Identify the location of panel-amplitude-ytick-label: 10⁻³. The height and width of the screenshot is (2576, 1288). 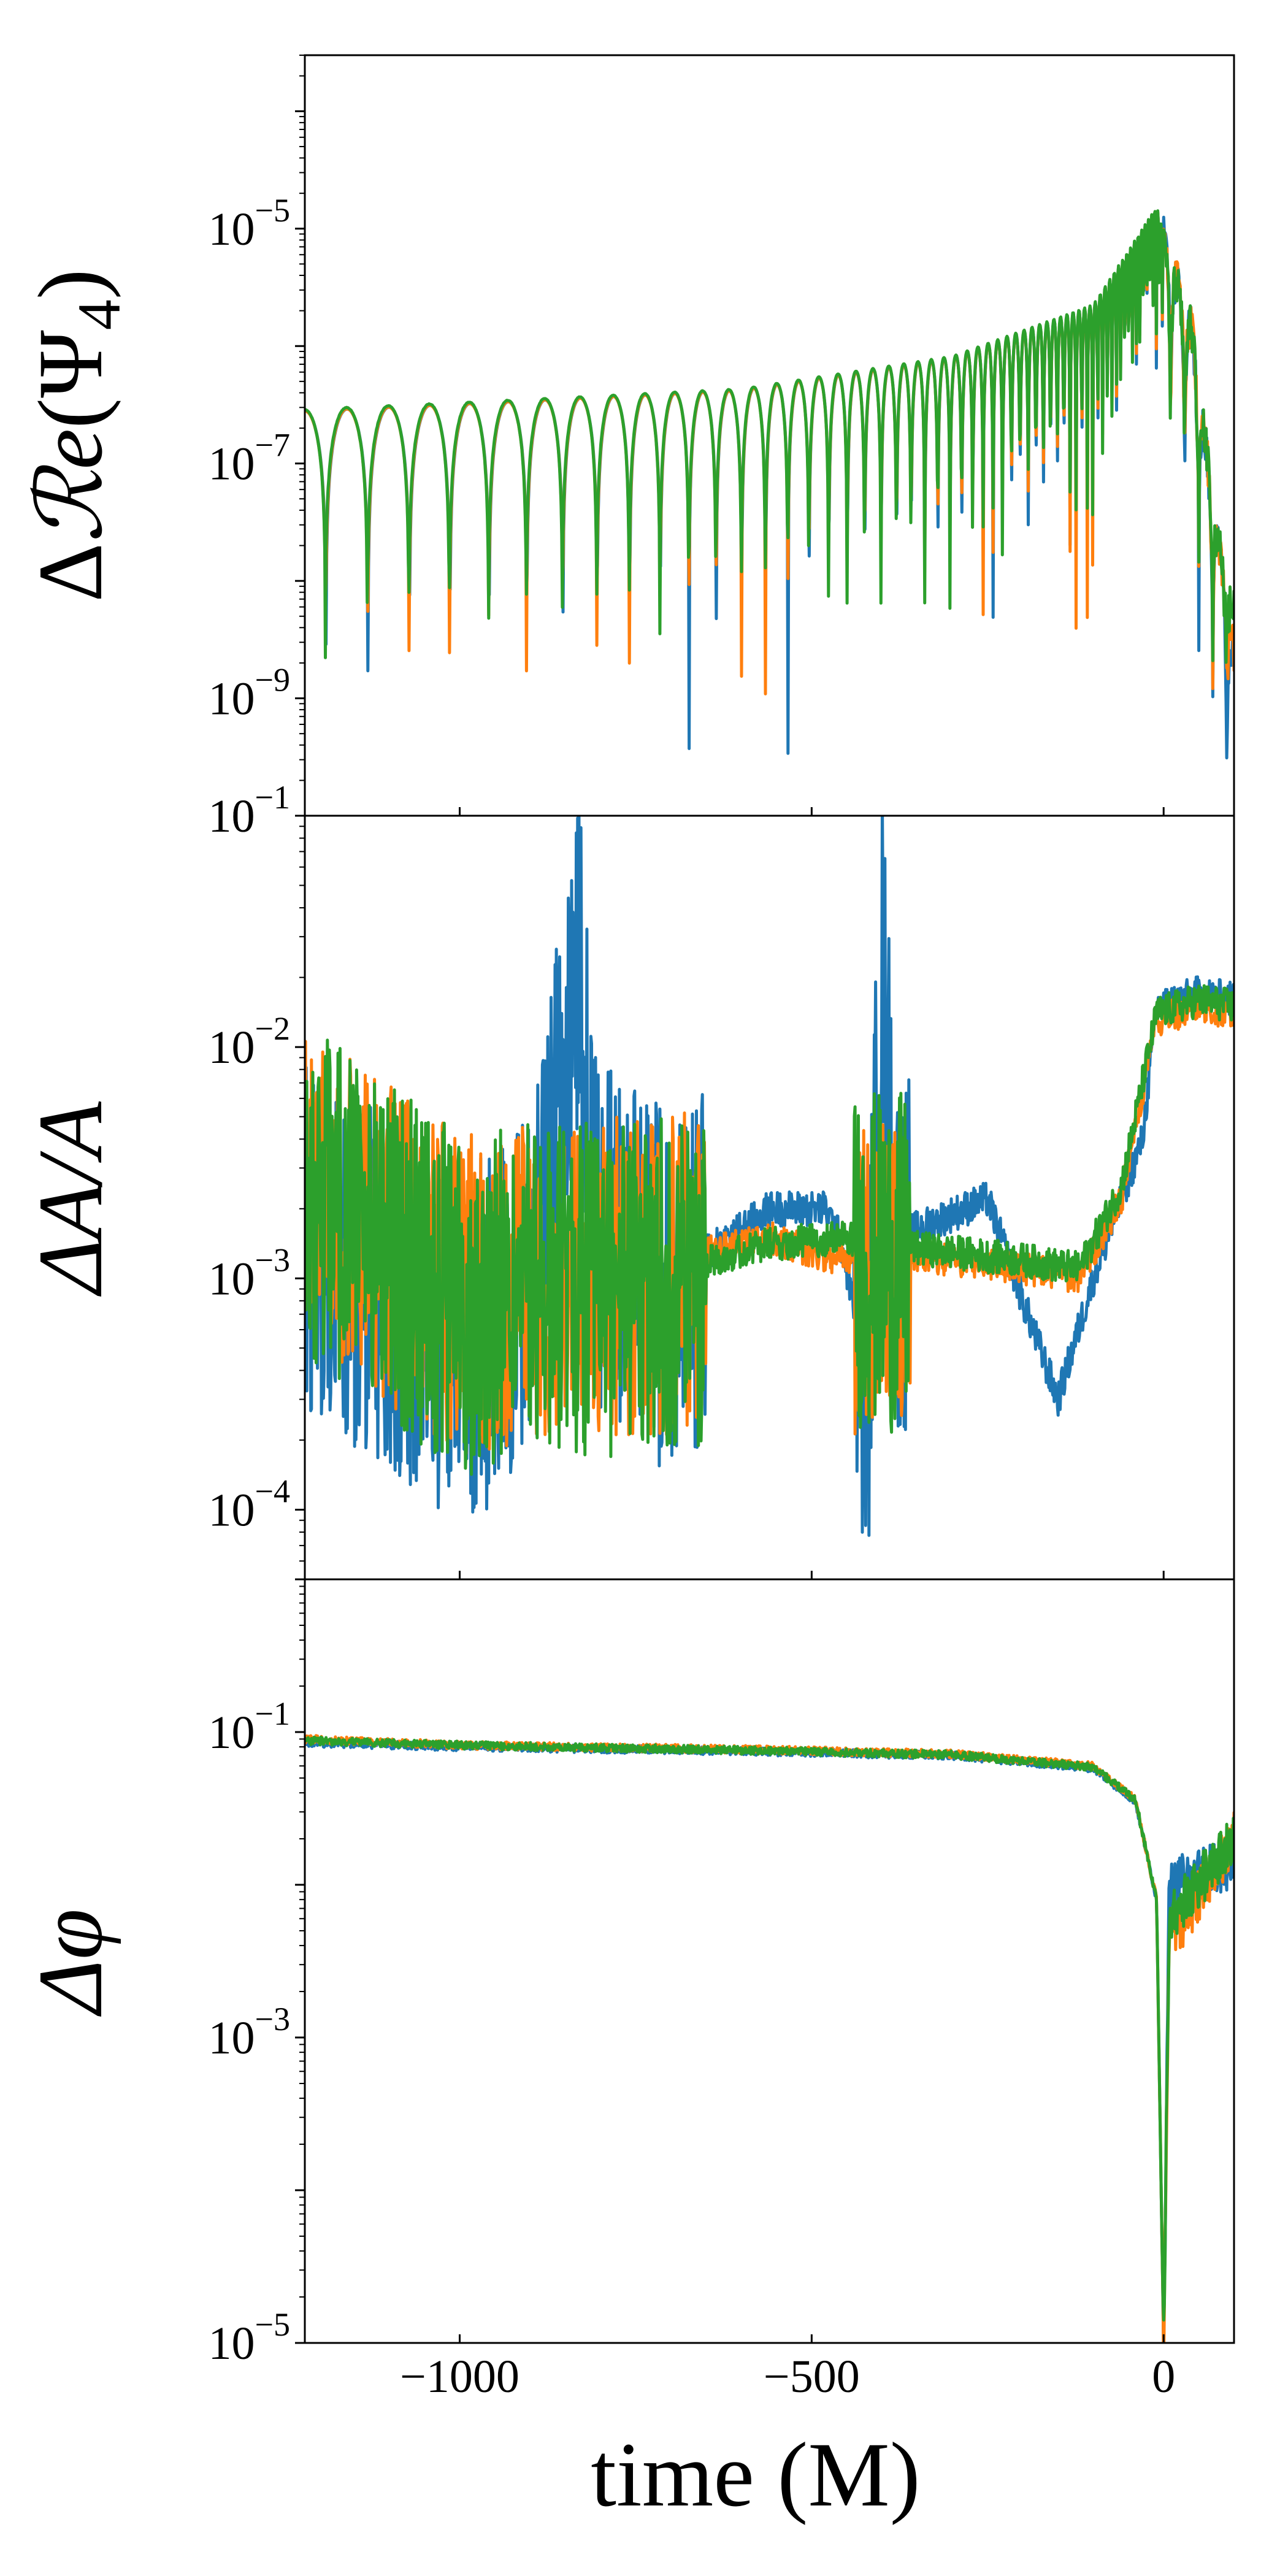
(249, 1273).